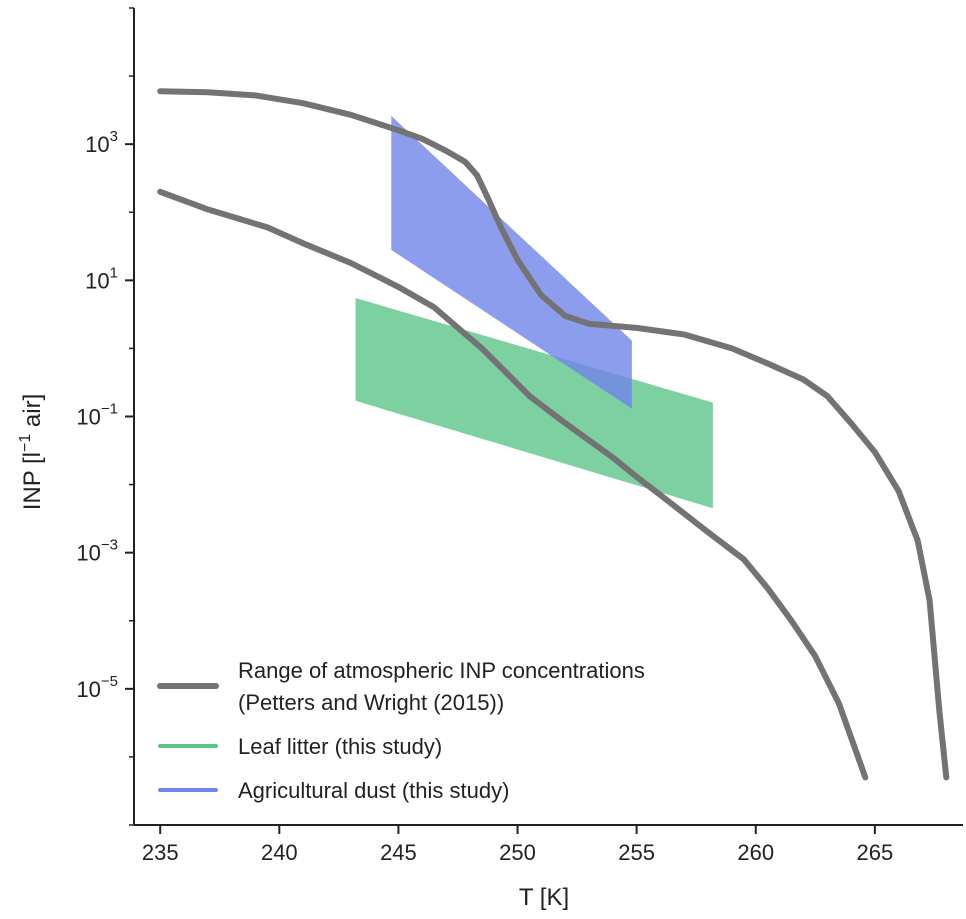 This screenshot has height=919, width=966. Describe the element at coordinates (31, 452) in the screenshot. I see `y-axis-label: INP [l−1 air]` at that location.